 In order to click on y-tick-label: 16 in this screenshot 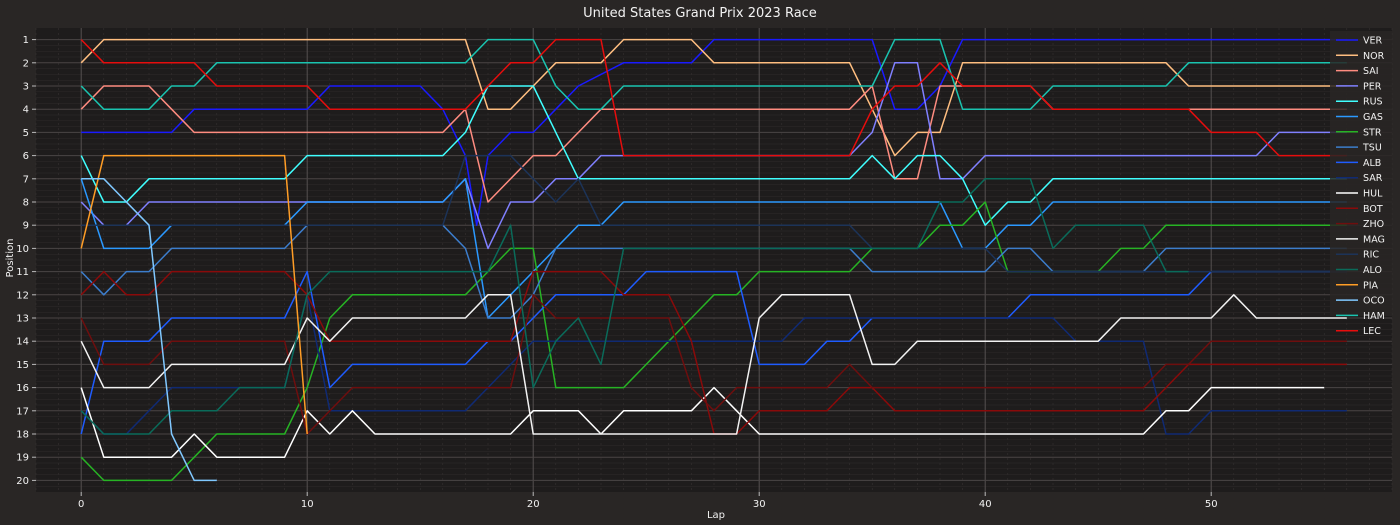, I will do `click(22, 388)`.